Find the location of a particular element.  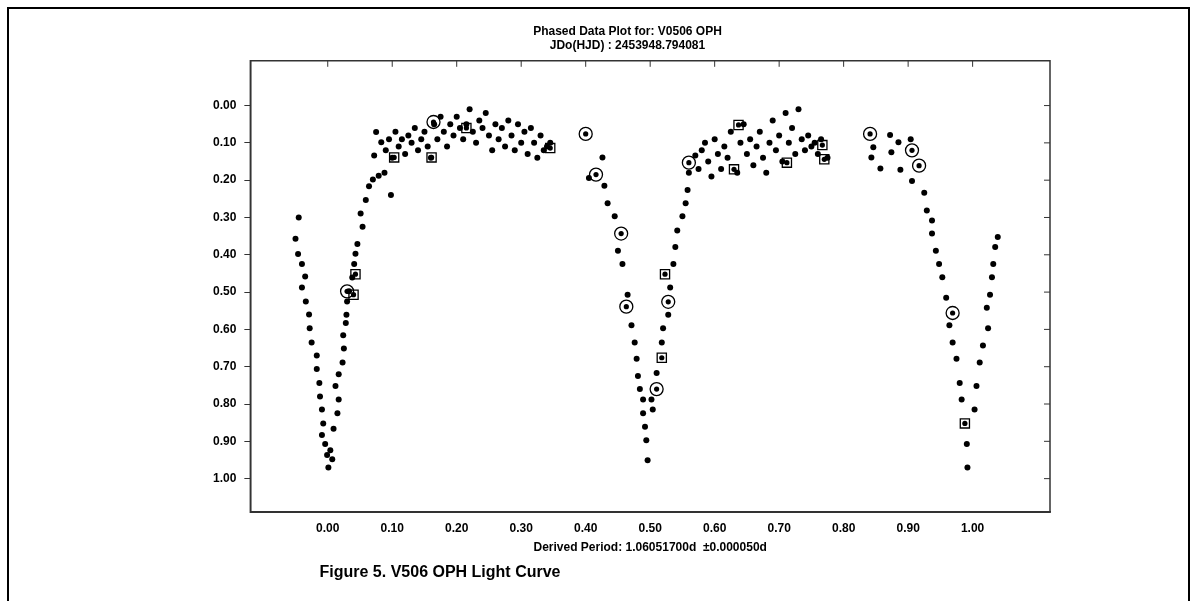

x-tick-label: 0.00 is located at coordinates (328, 527).